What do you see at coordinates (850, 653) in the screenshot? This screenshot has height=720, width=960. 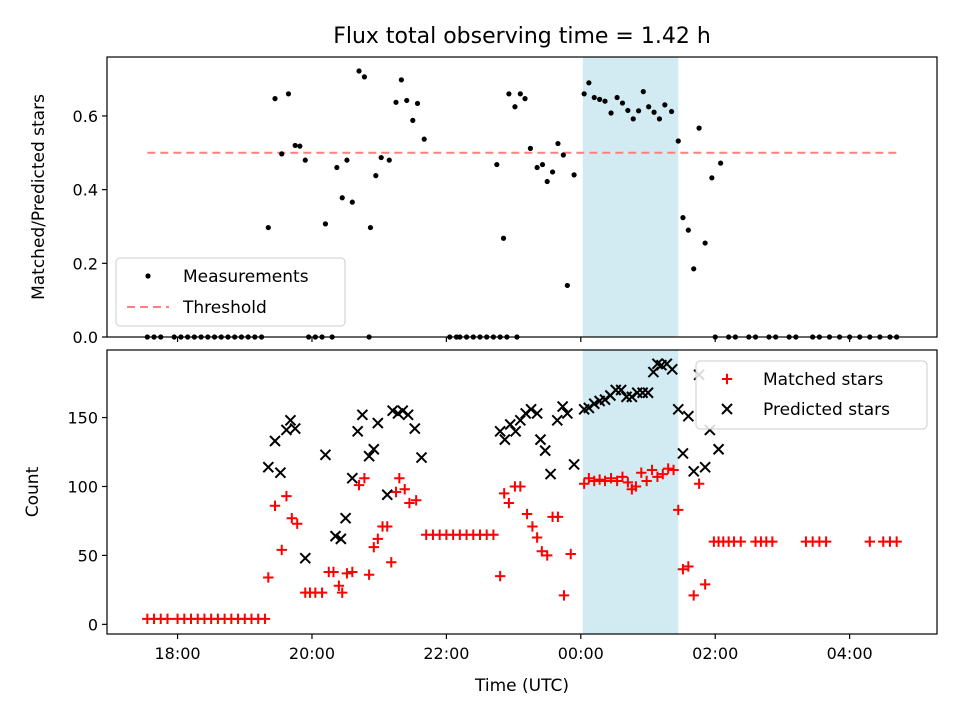 I see `x-tick-label: 04:00` at bounding box center [850, 653].